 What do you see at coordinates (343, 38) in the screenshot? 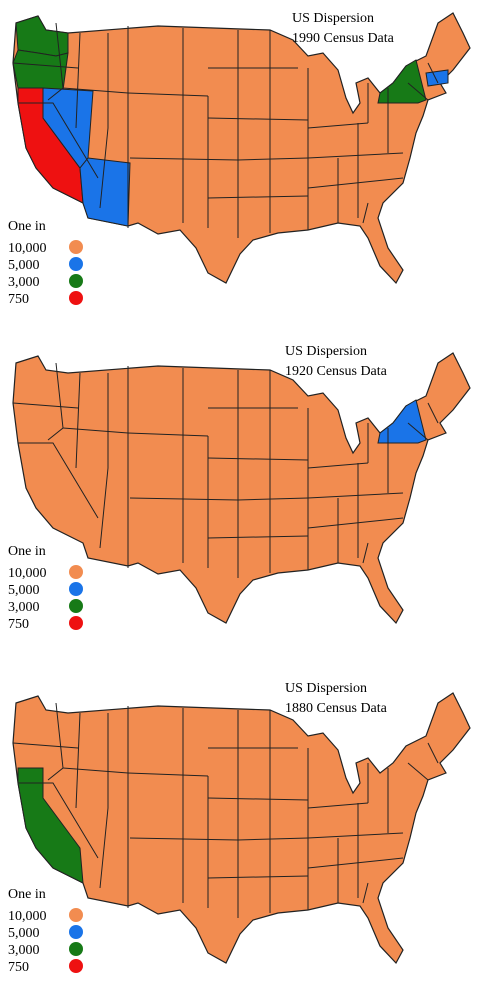
I see `map-subtitle: 1990 Census Data` at bounding box center [343, 38].